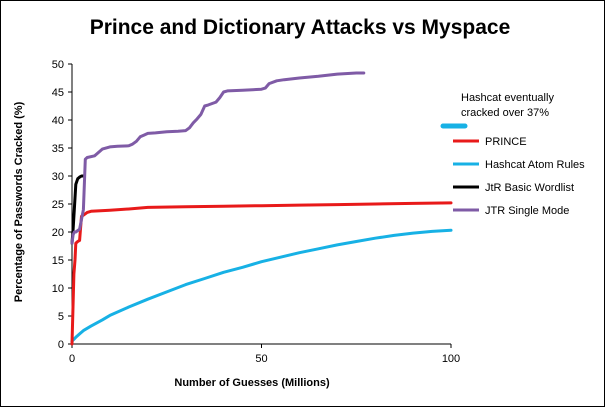 The height and width of the screenshot is (407, 605). What do you see at coordinates (58, 261) in the screenshot?
I see `y-tick-label: 15` at bounding box center [58, 261].